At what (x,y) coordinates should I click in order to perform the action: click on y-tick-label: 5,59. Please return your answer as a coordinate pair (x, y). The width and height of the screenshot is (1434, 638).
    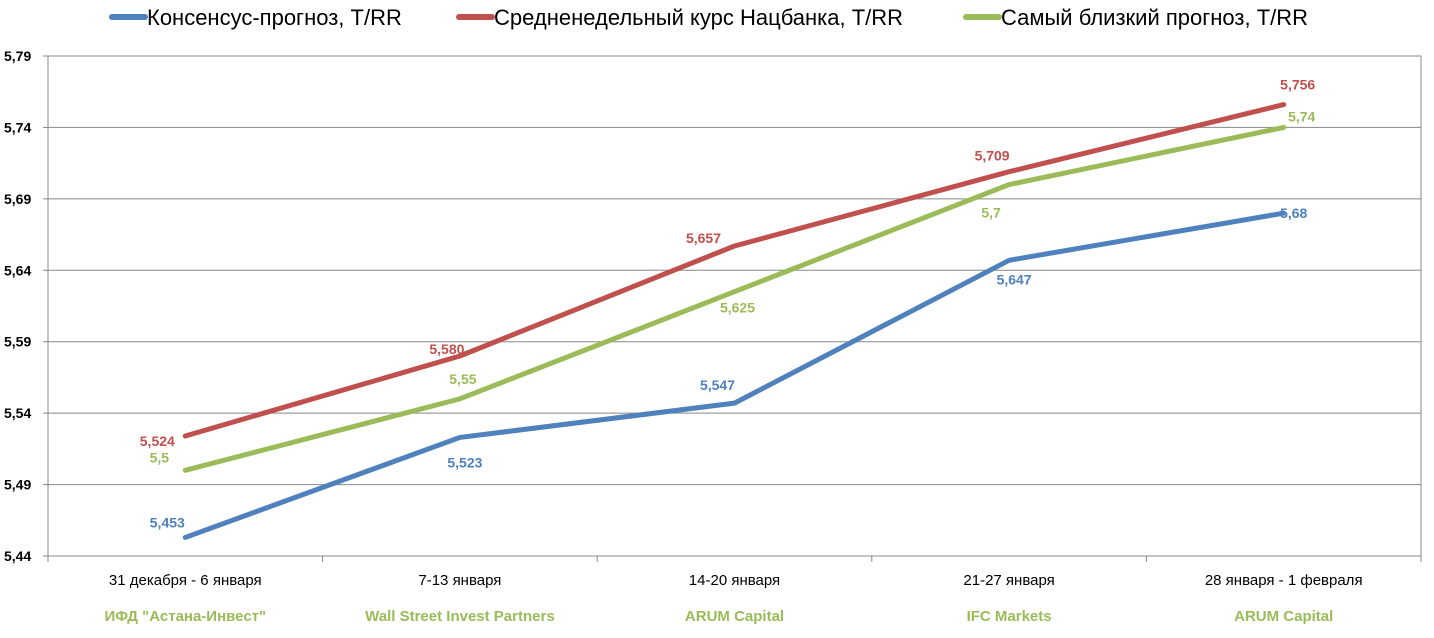
    Looking at the image, I should click on (17, 342).